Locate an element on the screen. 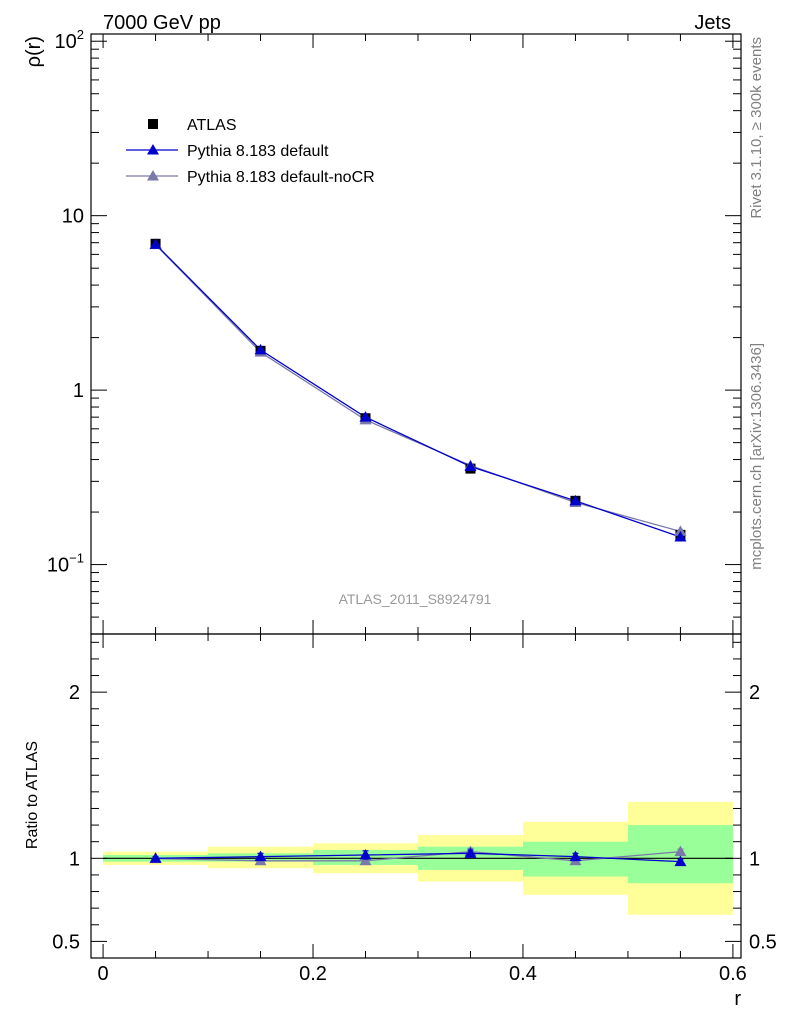 The height and width of the screenshot is (1024, 786). legend-label: Pythia 8.183 default is located at coordinates (258, 151).